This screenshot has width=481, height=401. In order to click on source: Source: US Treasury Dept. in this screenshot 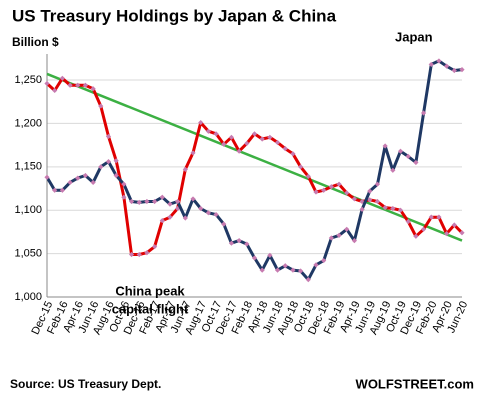, I will do `click(85, 384)`.